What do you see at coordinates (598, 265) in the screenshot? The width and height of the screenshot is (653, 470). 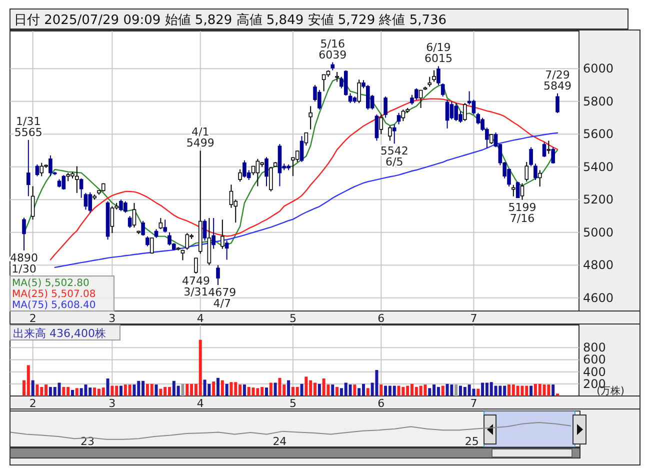 I see `y-tick-label: 4800` at bounding box center [598, 265].